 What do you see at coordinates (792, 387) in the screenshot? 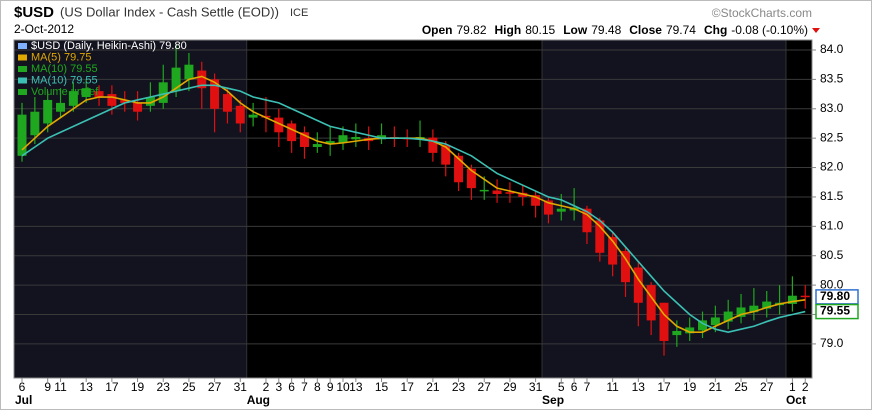
I see `x-tick-label: 1` at bounding box center [792, 387].